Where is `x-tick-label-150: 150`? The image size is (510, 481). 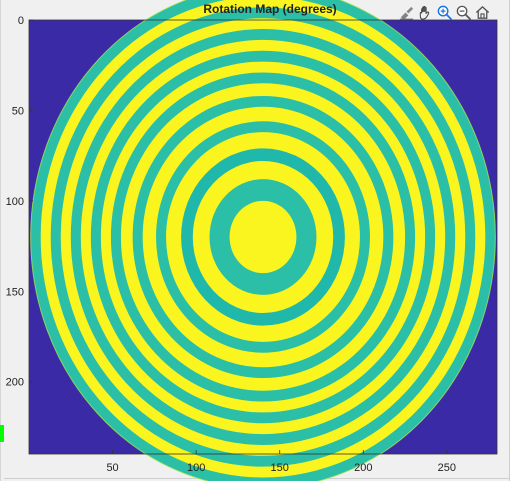 x-tick-label-150: 150 is located at coordinates (280, 468).